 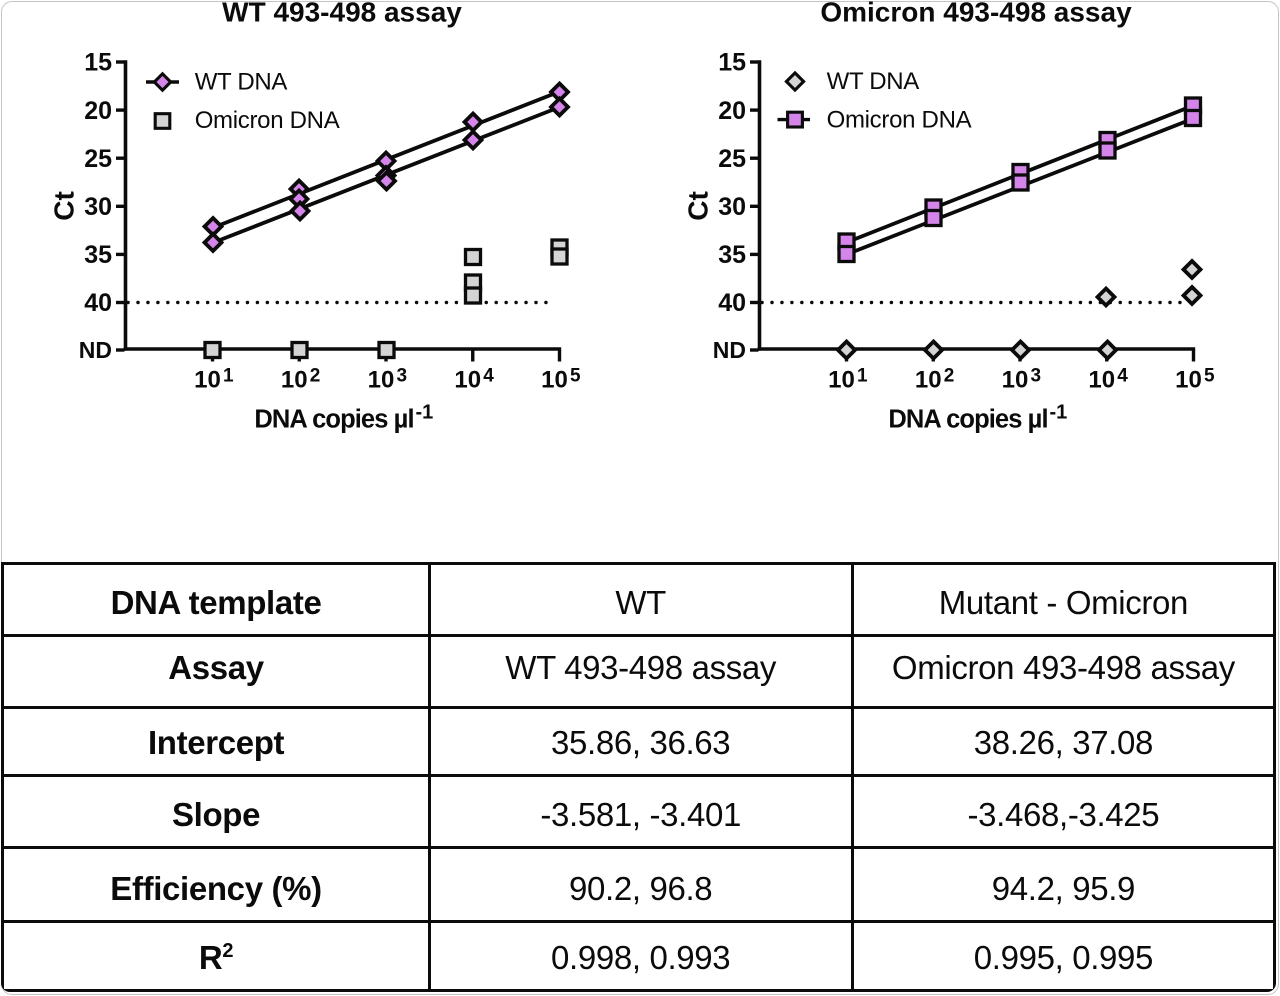 What do you see at coordinates (976, 13) in the screenshot?
I see `svg-text: Omicron 493-498 assay` at bounding box center [976, 13].